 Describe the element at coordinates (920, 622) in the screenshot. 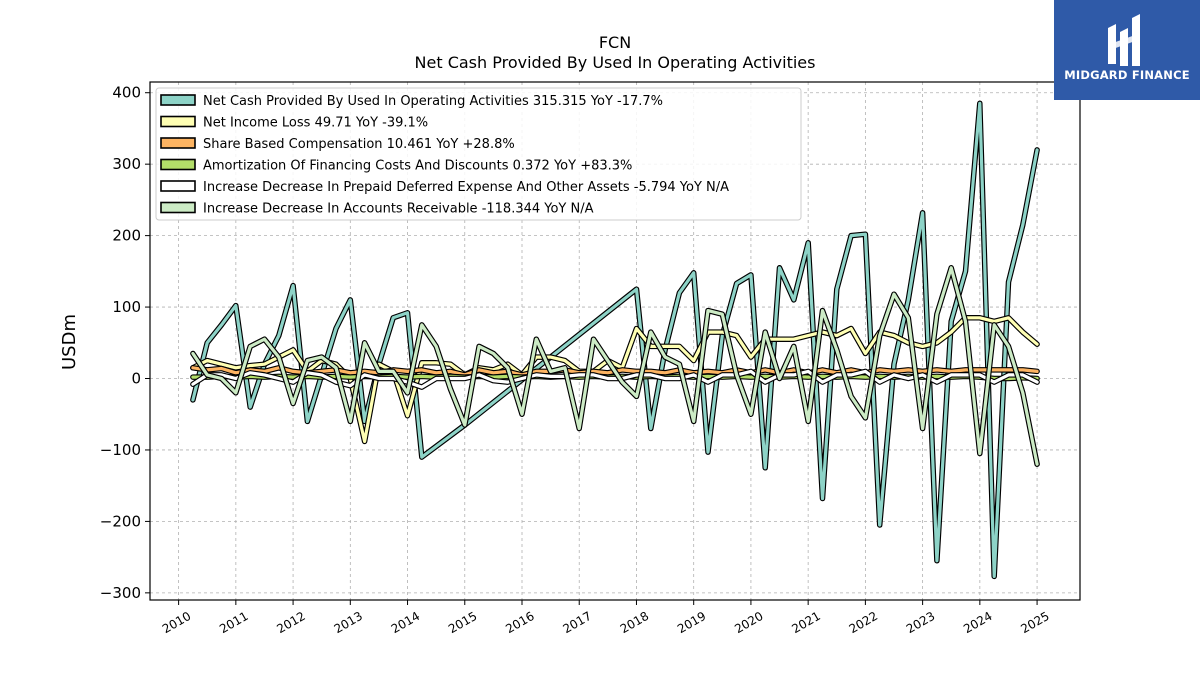

I see `x-tick-label: 2023` at that location.